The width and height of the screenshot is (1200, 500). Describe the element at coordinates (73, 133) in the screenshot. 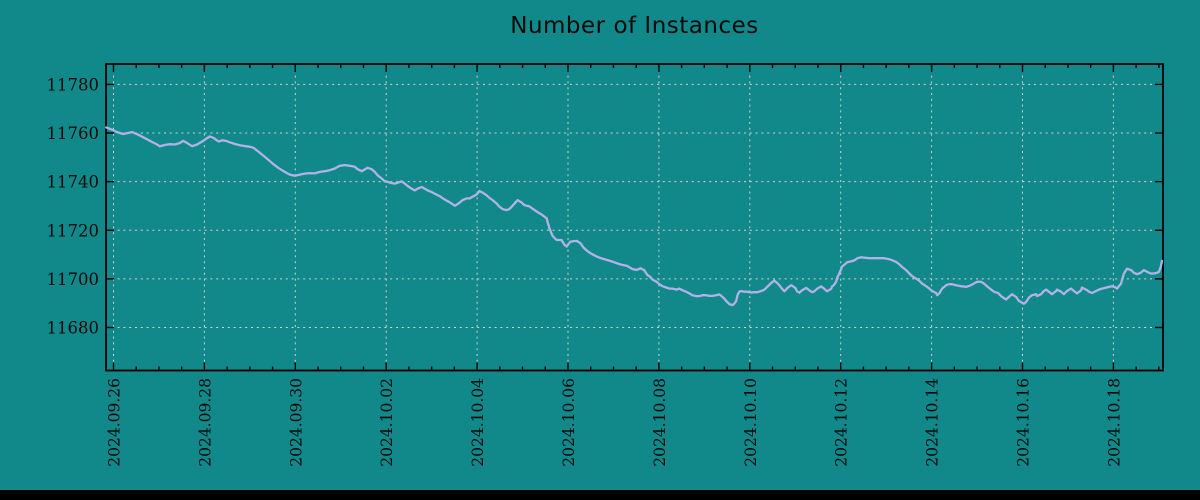

I see `y-tick-label: 11760` at that location.